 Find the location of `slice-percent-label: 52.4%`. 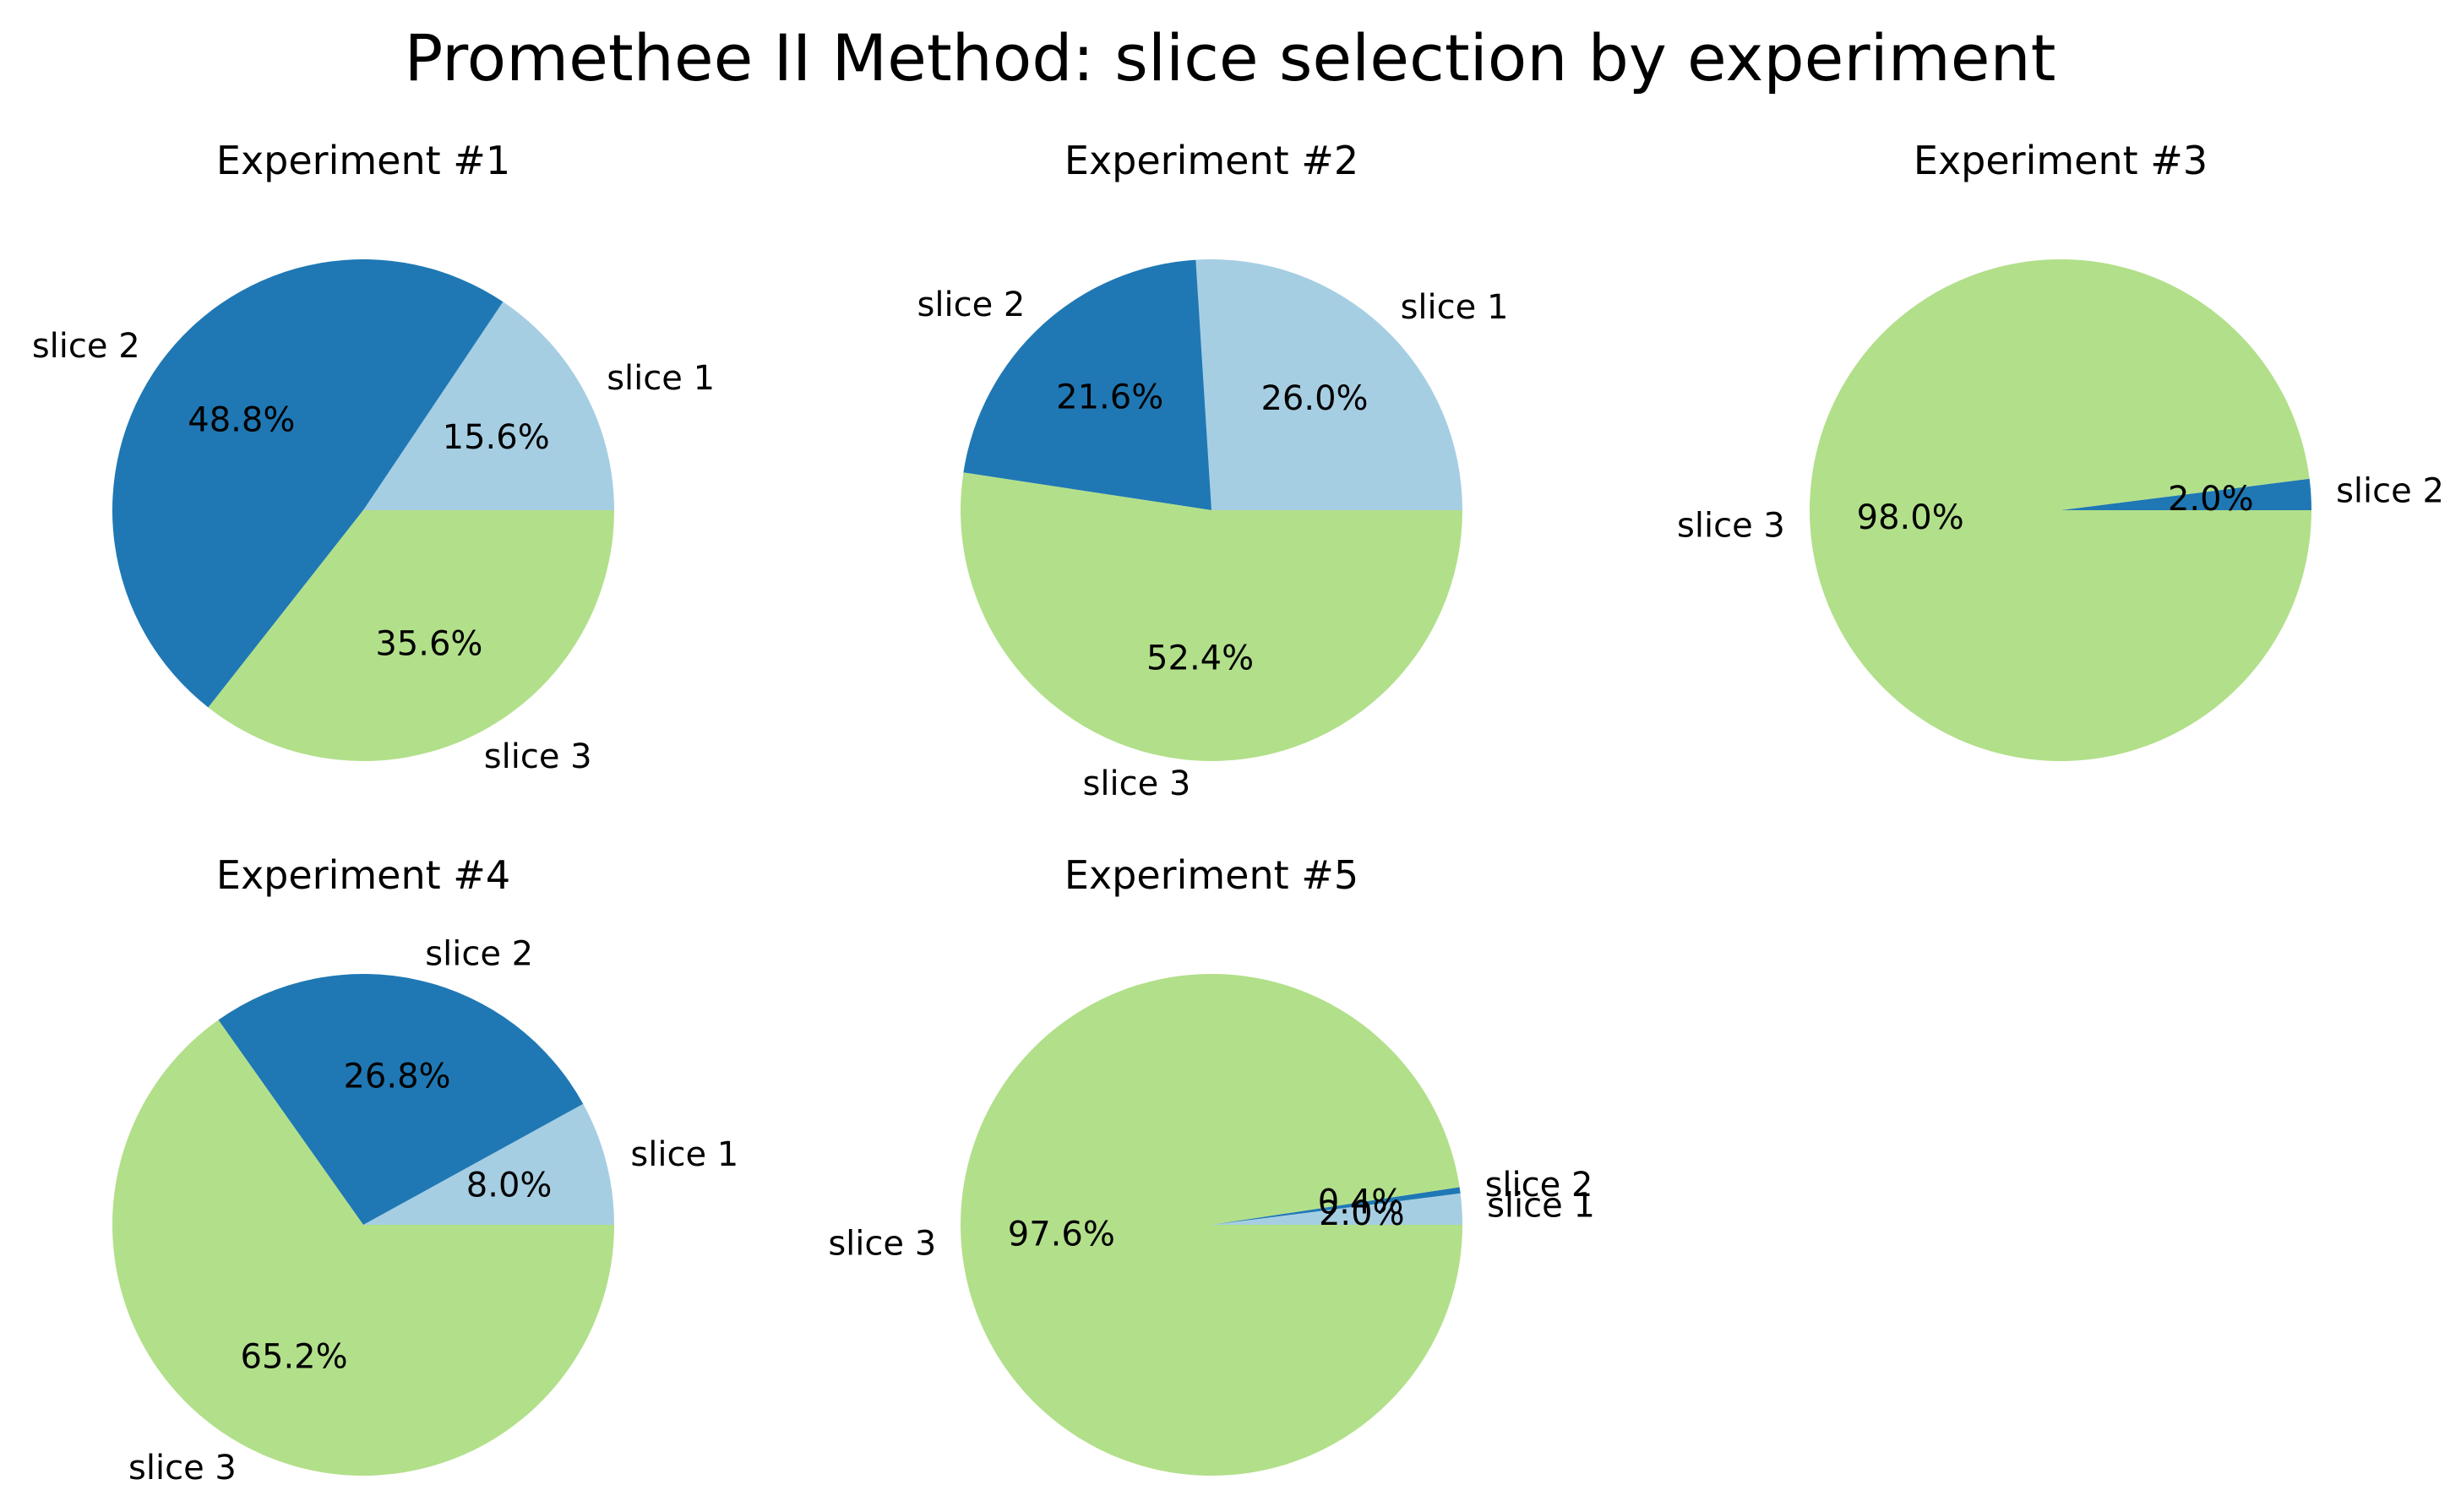

slice-percent-label: 52.4% is located at coordinates (1200, 658).